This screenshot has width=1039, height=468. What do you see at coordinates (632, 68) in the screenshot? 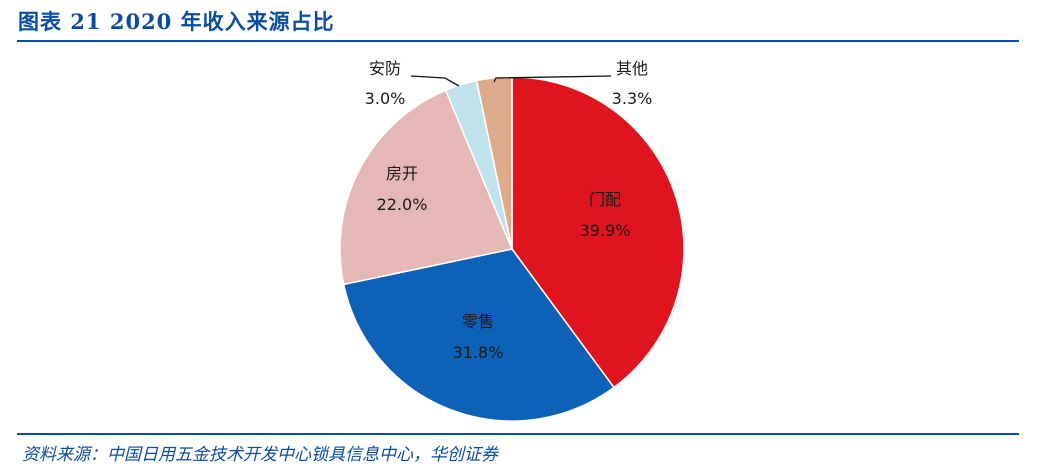
I see `slice-name-label: 其他` at bounding box center [632, 68].